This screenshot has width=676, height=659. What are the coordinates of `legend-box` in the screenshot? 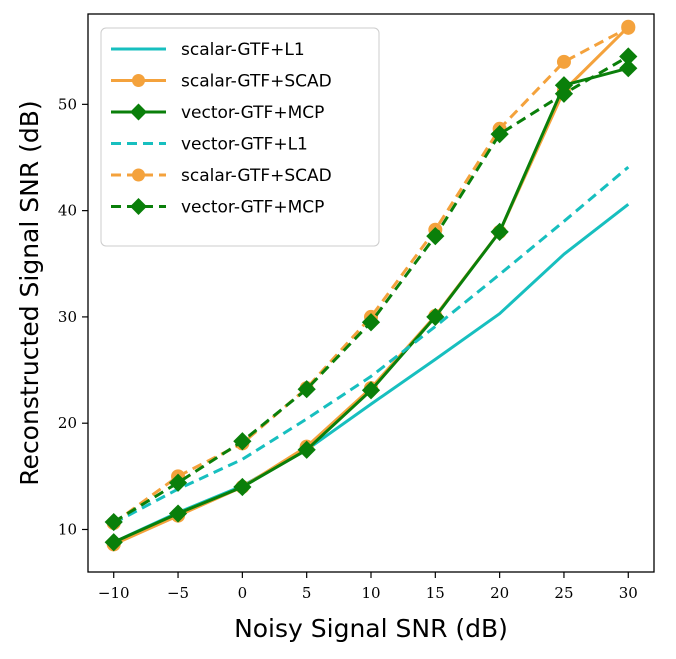 It's located at (240, 137).